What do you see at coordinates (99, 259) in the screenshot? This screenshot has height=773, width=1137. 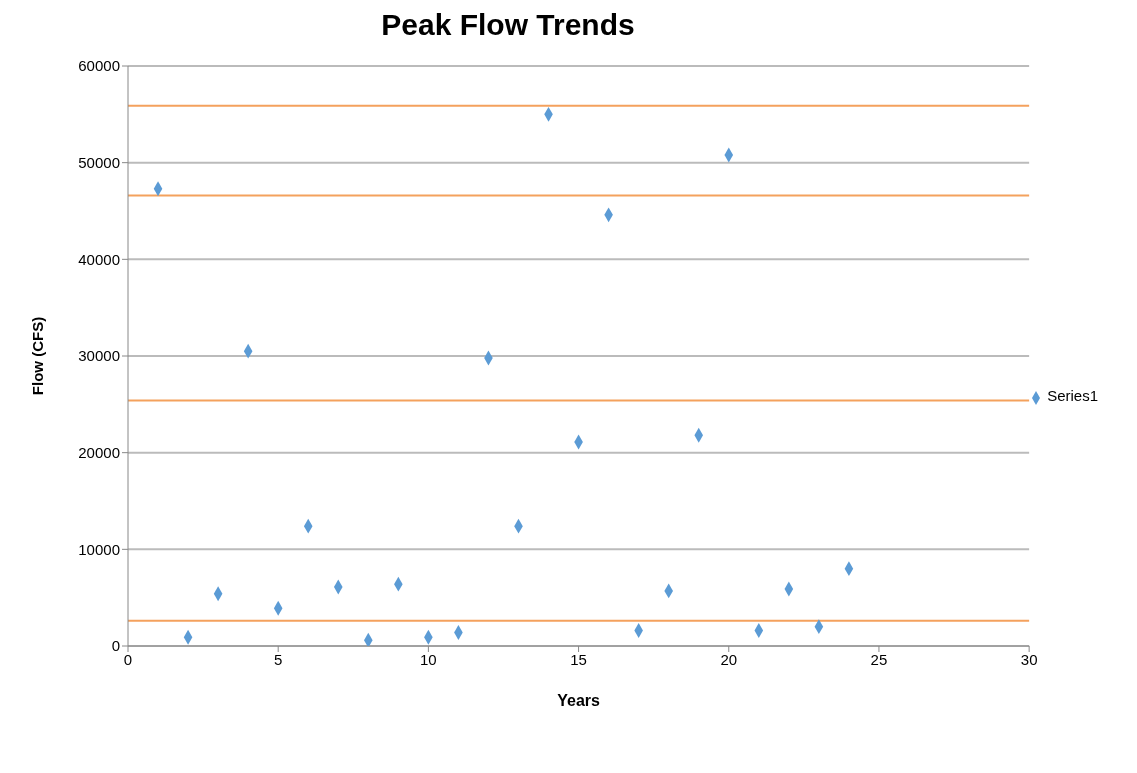 I see `y-tick-label: 40000` at bounding box center [99, 259].